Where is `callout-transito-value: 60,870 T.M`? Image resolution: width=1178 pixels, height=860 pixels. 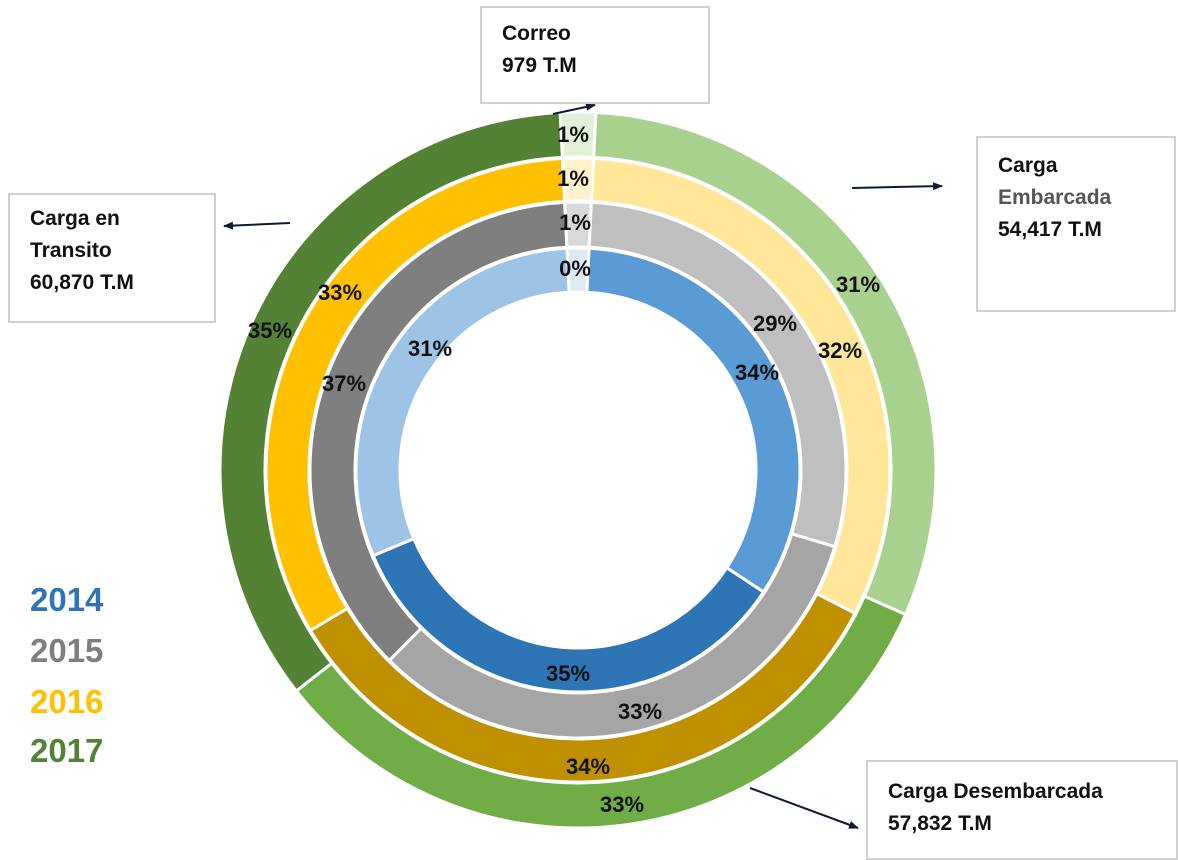
callout-transito-value: 60,870 T.M is located at coordinates (82, 282).